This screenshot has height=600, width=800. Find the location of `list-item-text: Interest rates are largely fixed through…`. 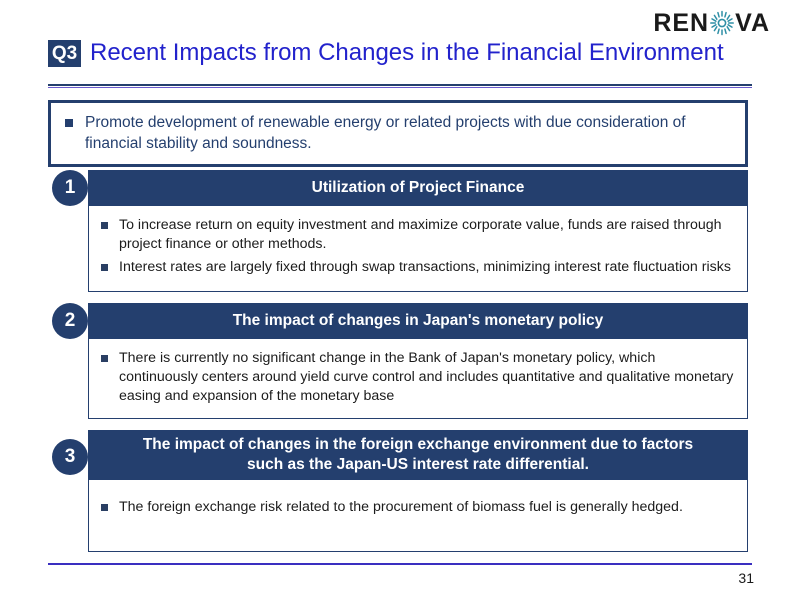

list-item-text: Interest rates are largely fixed through… is located at coordinates (425, 267).